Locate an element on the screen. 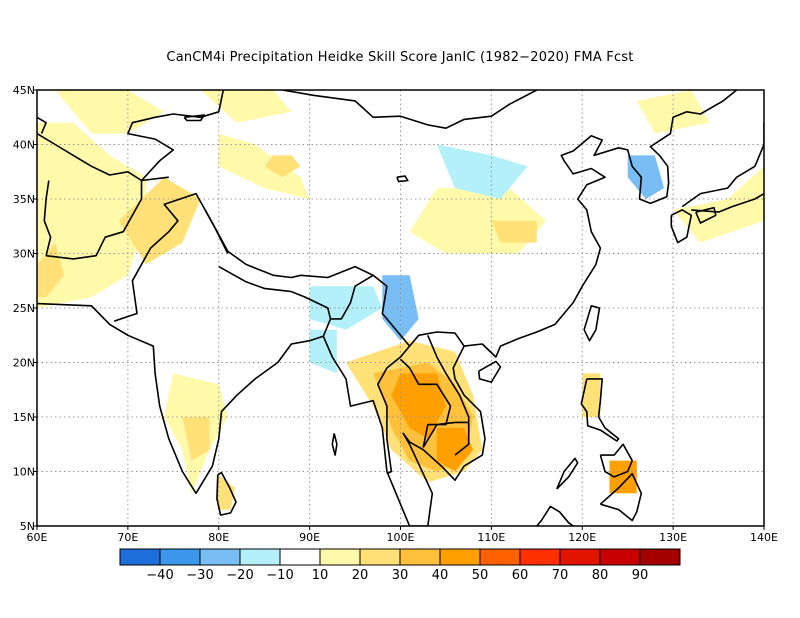  colorbar-label: −20 is located at coordinates (239, 575).